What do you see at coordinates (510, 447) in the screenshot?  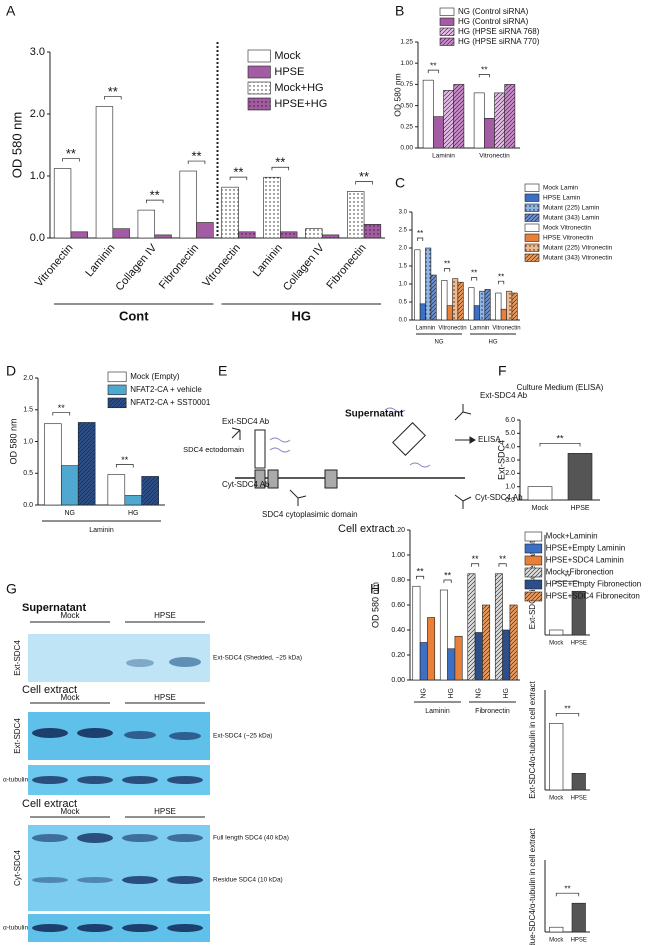 I see `y-tick-label: 4.0` at bounding box center [510, 447].